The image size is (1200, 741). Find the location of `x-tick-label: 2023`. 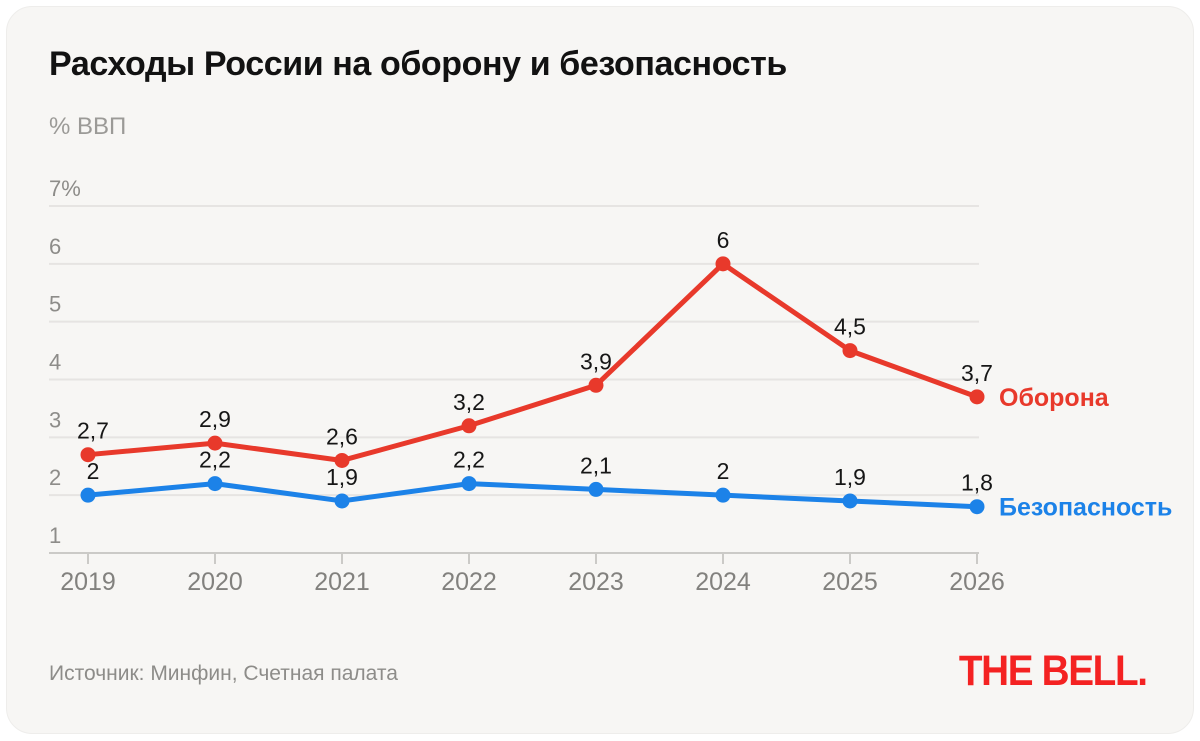

x-tick-label: 2023 is located at coordinates (596, 582).